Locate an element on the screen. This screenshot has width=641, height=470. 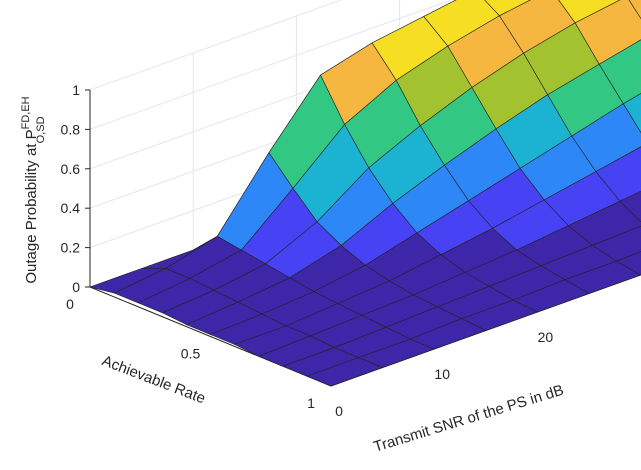
z-axis-label-subscript: O,SD is located at coordinates (41, 129).